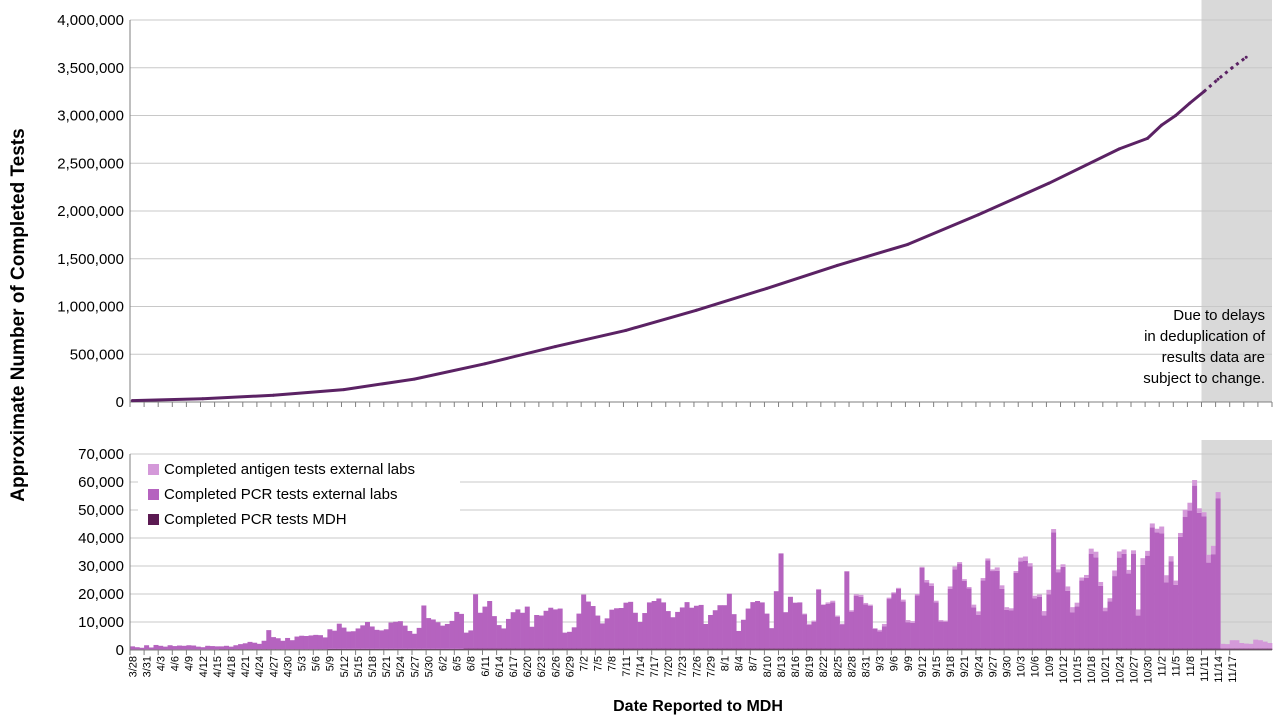 Image resolution: width=1280 pixels, height=720 pixels. Describe the element at coordinates (514, 666) in the screenshot. I see `x-tick-label: 6/17` at that location.